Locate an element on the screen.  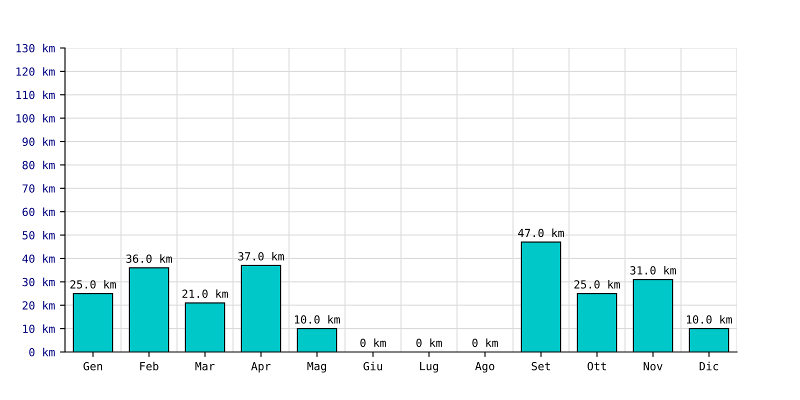
y-tick-label: 110 km is located at coordinates (35, 95).